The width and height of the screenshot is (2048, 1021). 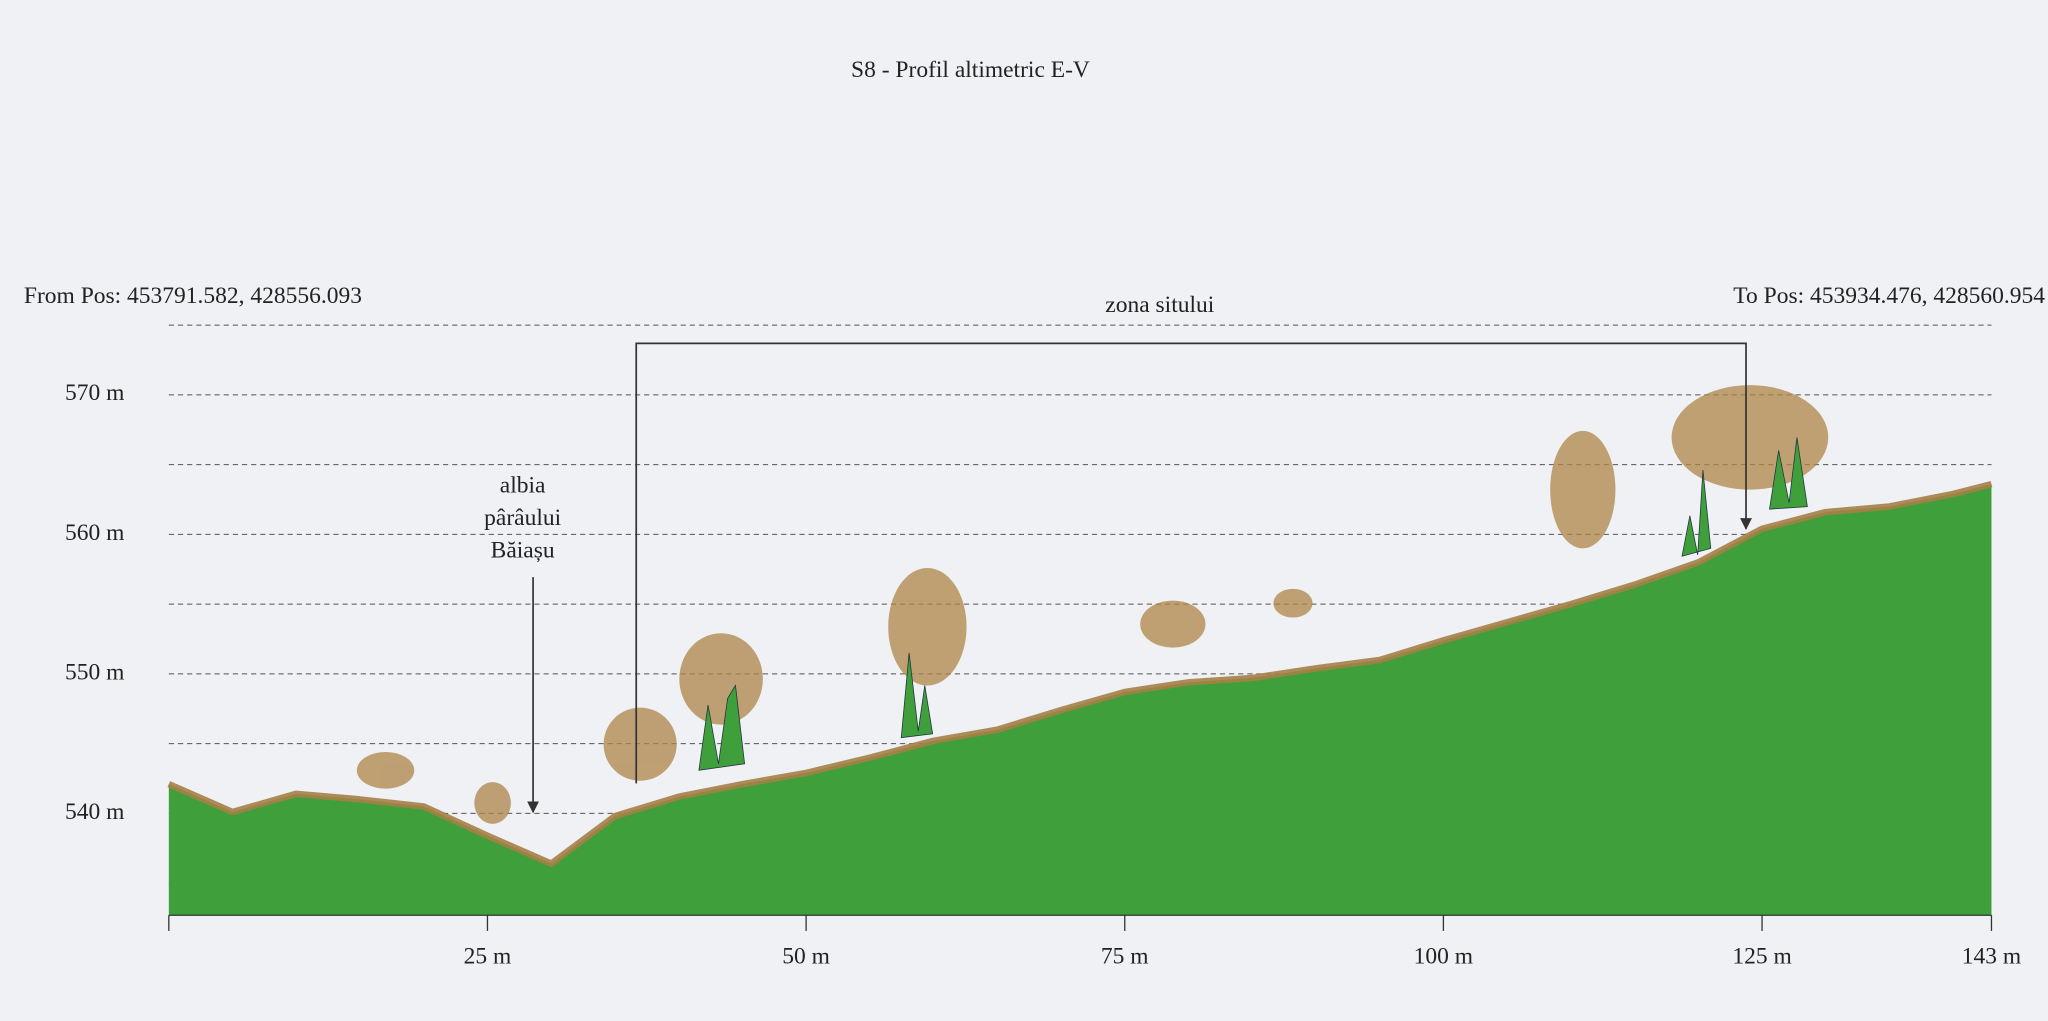 I want to click on x-tick-label: 125 m, so click(x=1761, y=957).